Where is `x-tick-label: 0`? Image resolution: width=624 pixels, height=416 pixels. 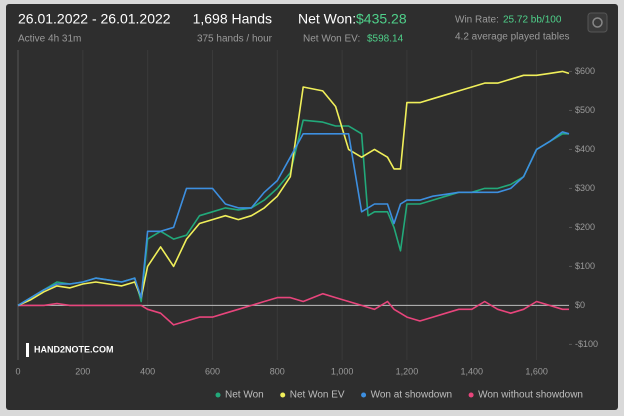
x-tick-label: 0 is located at coordinates (17, 371).